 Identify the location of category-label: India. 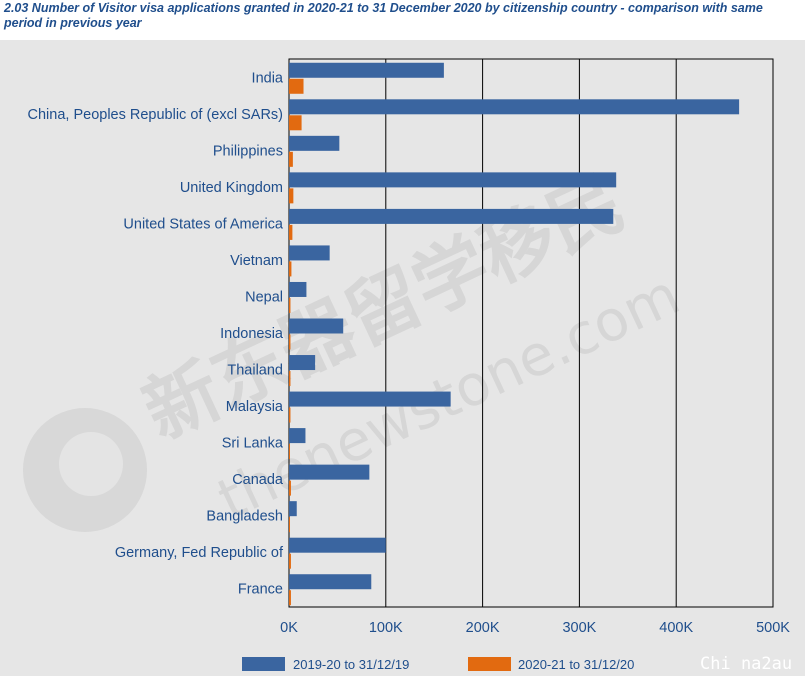
(268, 78).